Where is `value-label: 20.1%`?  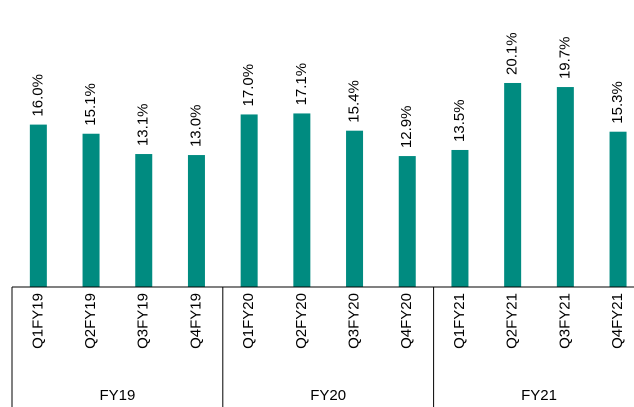
value-label: 20.1% is located at coordinates (512, 53).